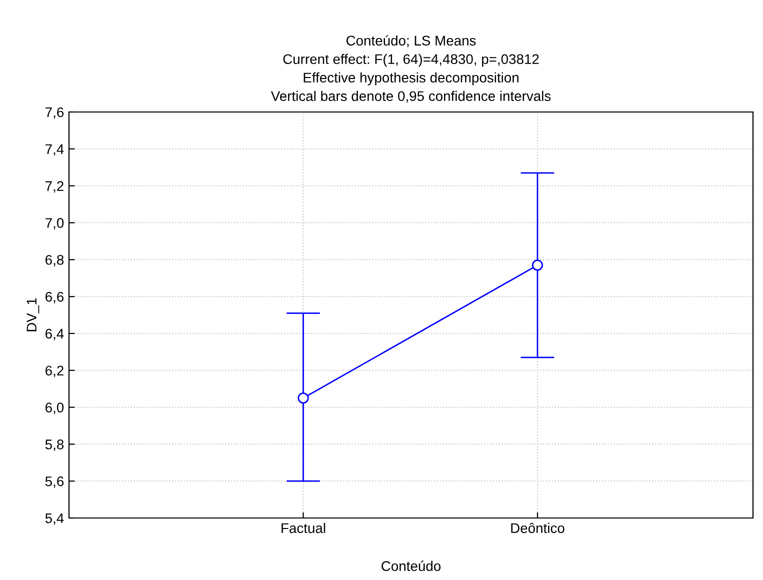 The width and height of the screenshot is (763, 580). Describe the element at coordinates (55, 260) in the screenshot. I see `y-tick-label: 6,8` at that location.